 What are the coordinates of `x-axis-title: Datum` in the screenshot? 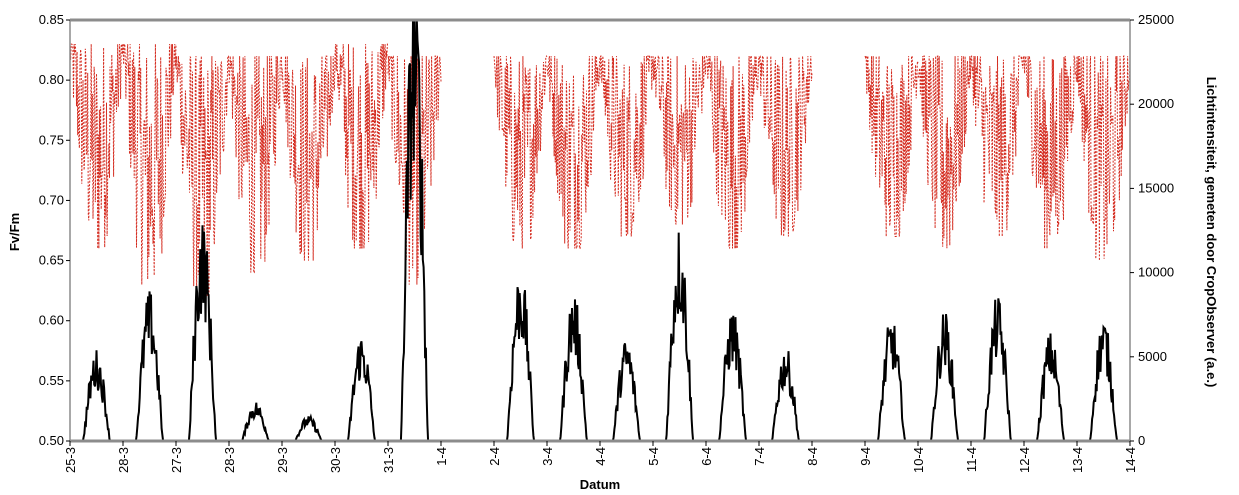 It's located at (600, 484).